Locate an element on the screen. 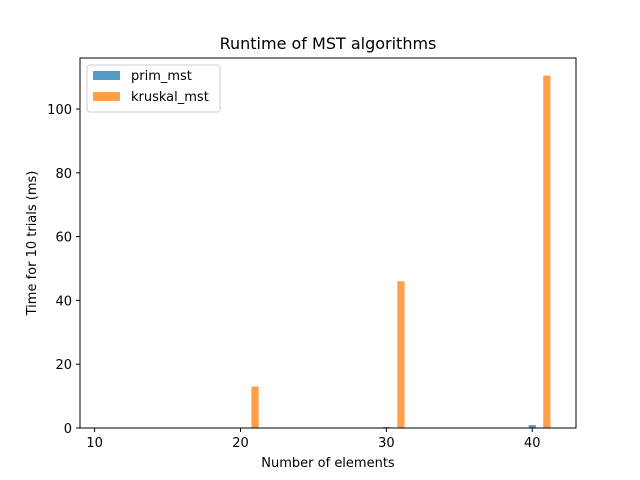 The image size is (640, 480). legend-box is located at coordinates (153, 88).